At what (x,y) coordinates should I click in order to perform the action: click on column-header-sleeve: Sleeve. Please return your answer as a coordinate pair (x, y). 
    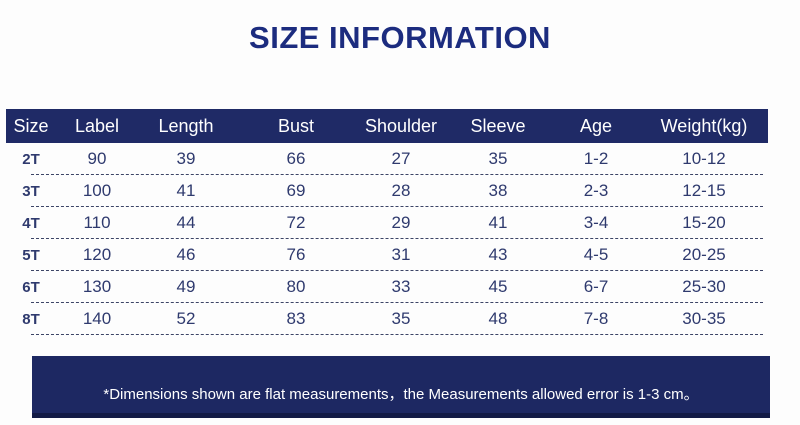
    Looking at the image, I should click on (498, 125).